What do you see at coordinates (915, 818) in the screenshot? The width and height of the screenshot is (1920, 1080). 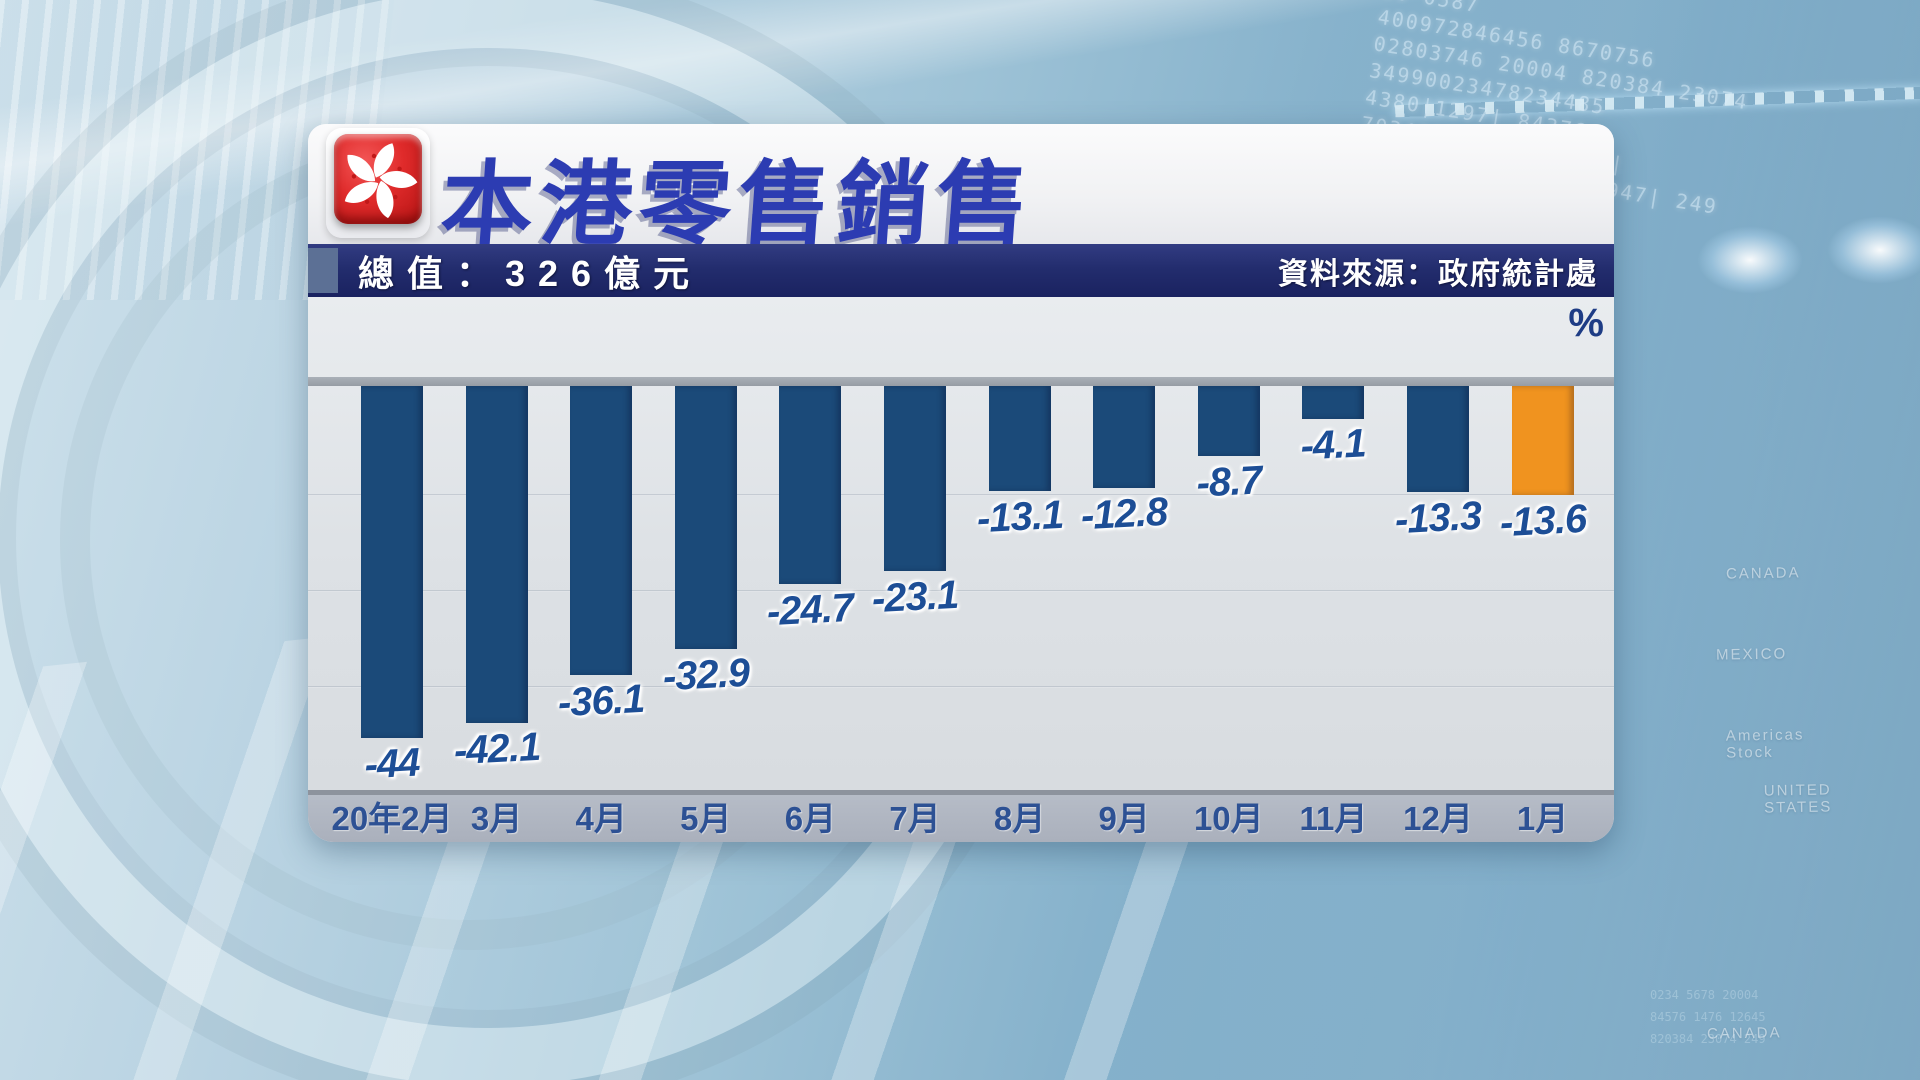 I see `x-axis-label: 7月` at bounding box center [915, 818].